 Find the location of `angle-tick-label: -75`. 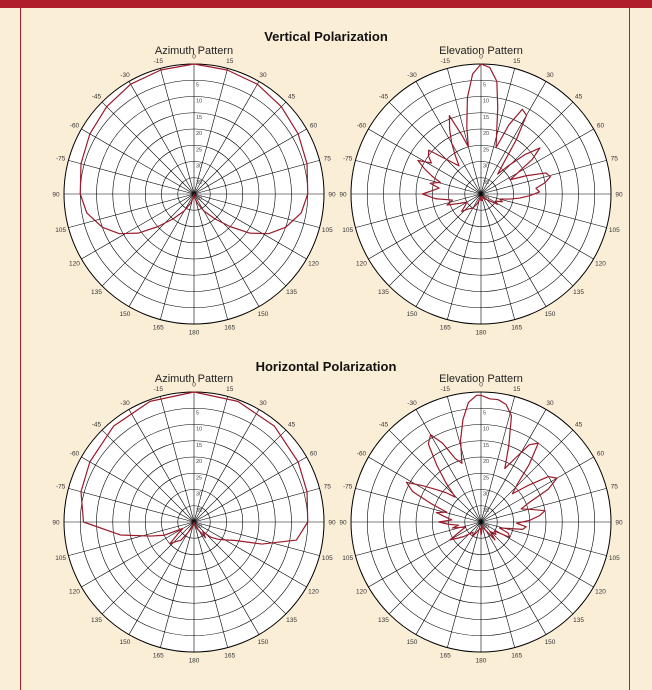

angle-tick-label: -75 is located at coordinates (61, 159).